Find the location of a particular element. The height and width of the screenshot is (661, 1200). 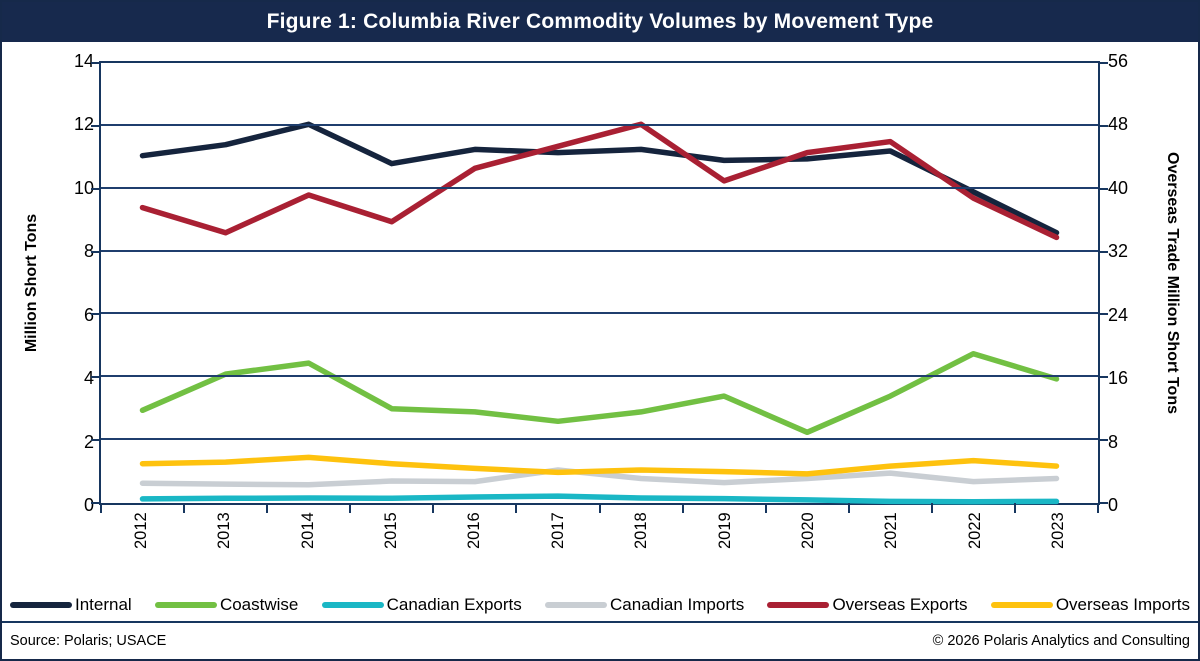

axis-tick-label: 12 is located at coordinates (83, 124).